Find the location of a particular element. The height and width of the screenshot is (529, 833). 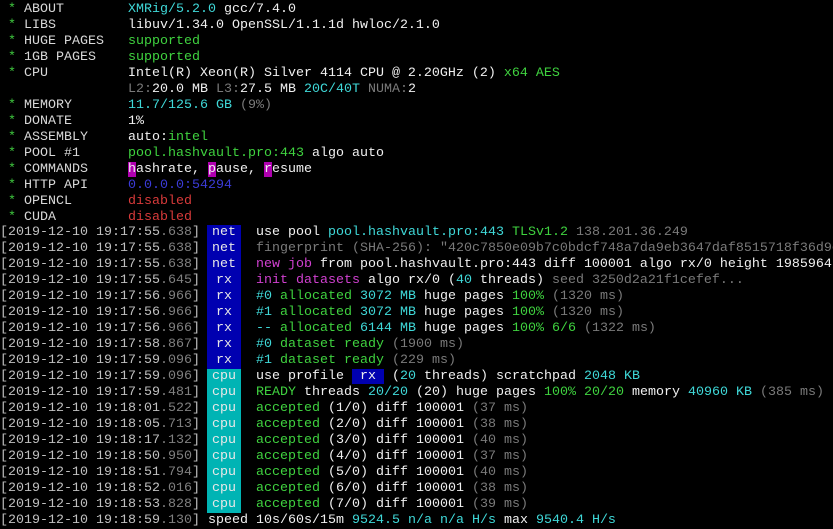

text-segment: h is located at coordinates (132, 169).